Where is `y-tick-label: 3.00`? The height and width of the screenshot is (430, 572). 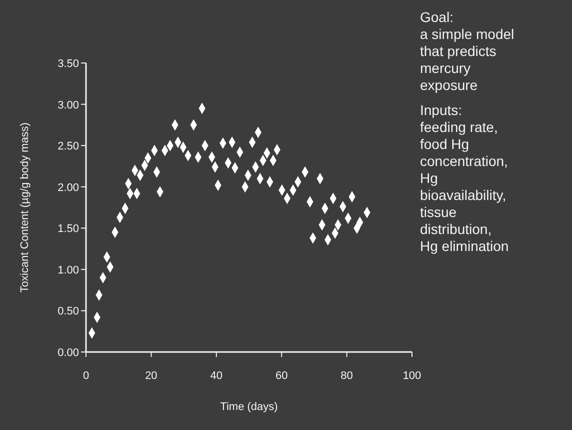
y-tick-label: 3.00 is located at coordinates (68, 105).